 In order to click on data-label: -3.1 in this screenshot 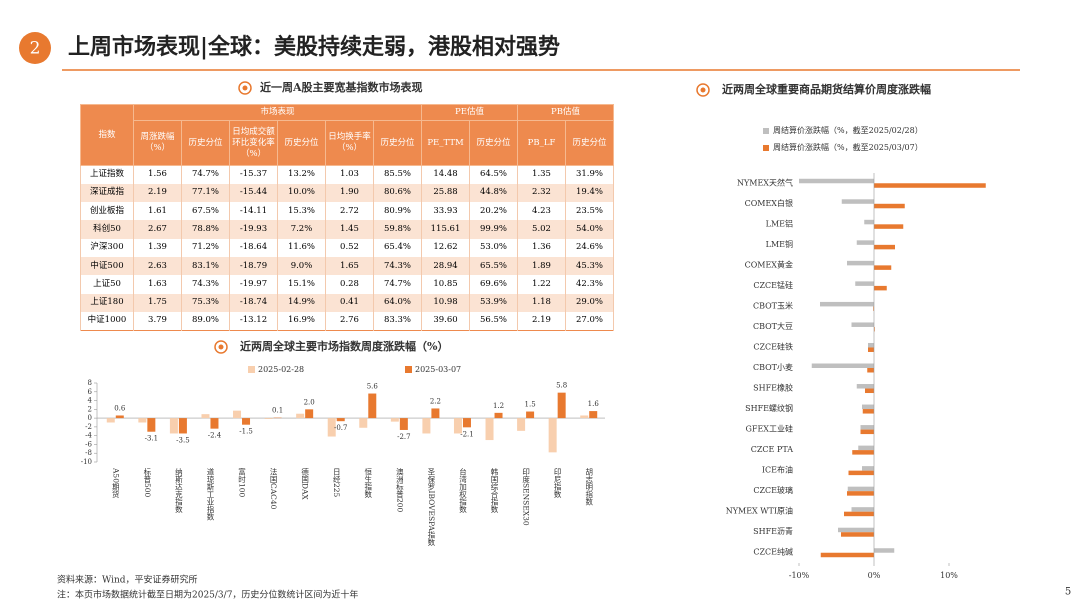, I will do `click(152, 439)`.